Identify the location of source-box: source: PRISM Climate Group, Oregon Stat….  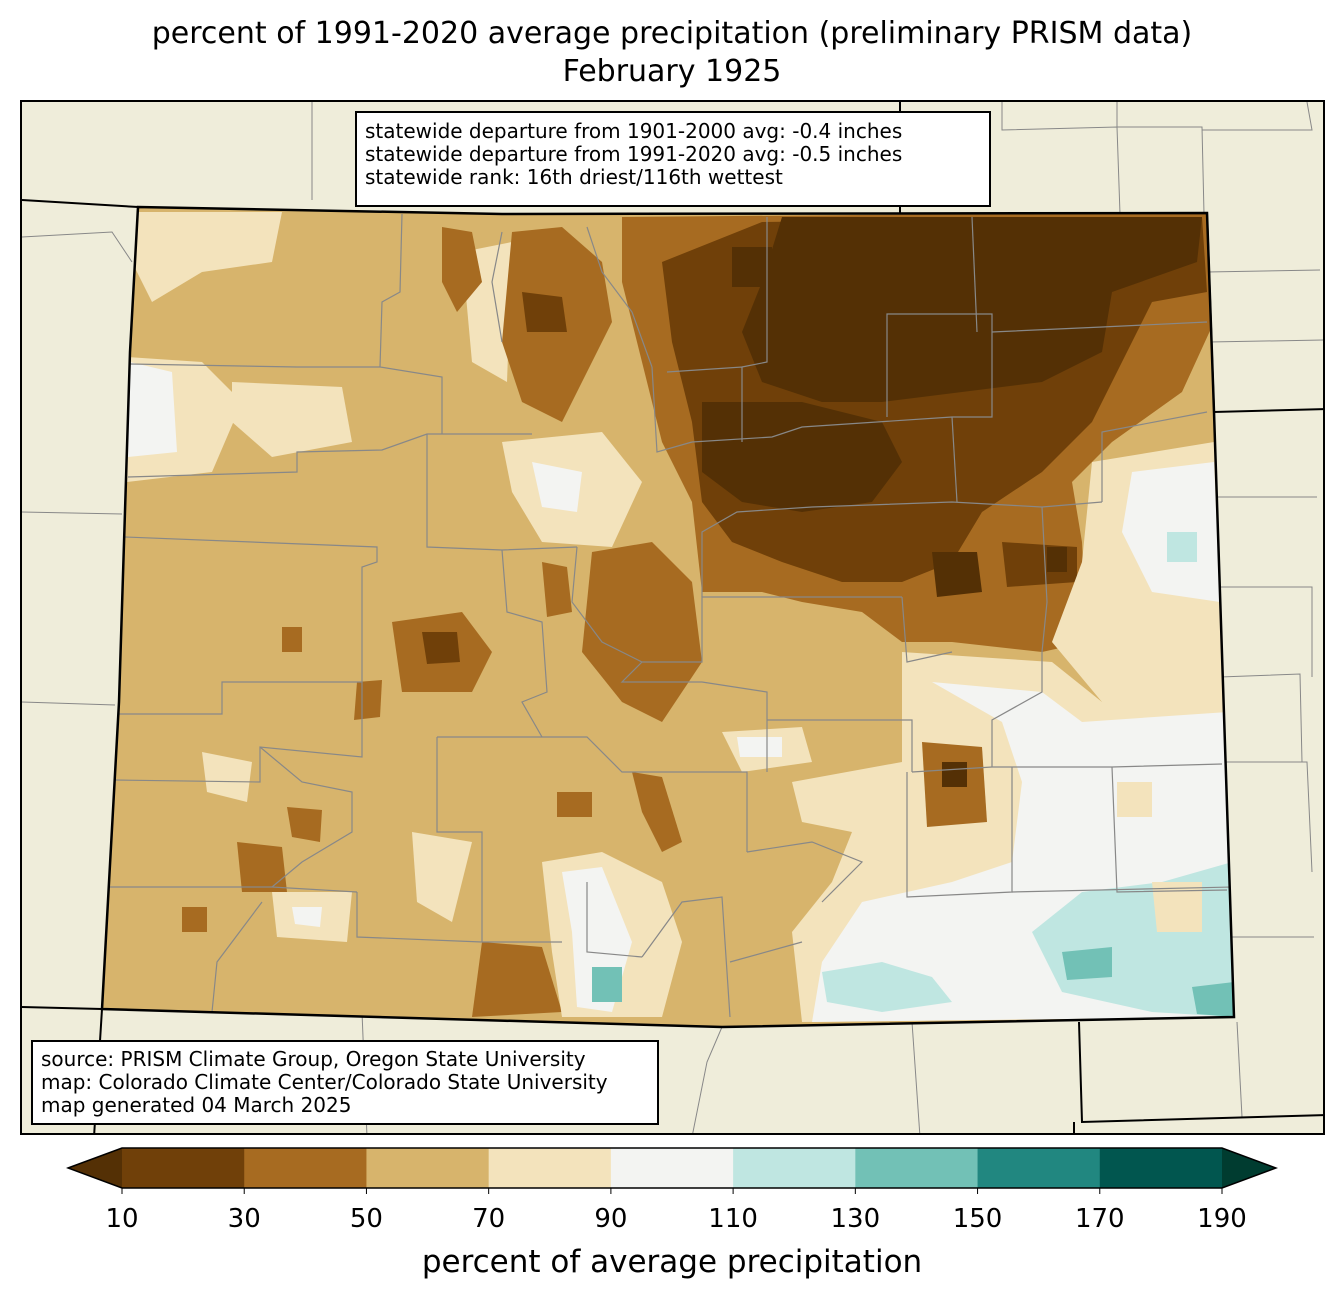
(345, 1082).